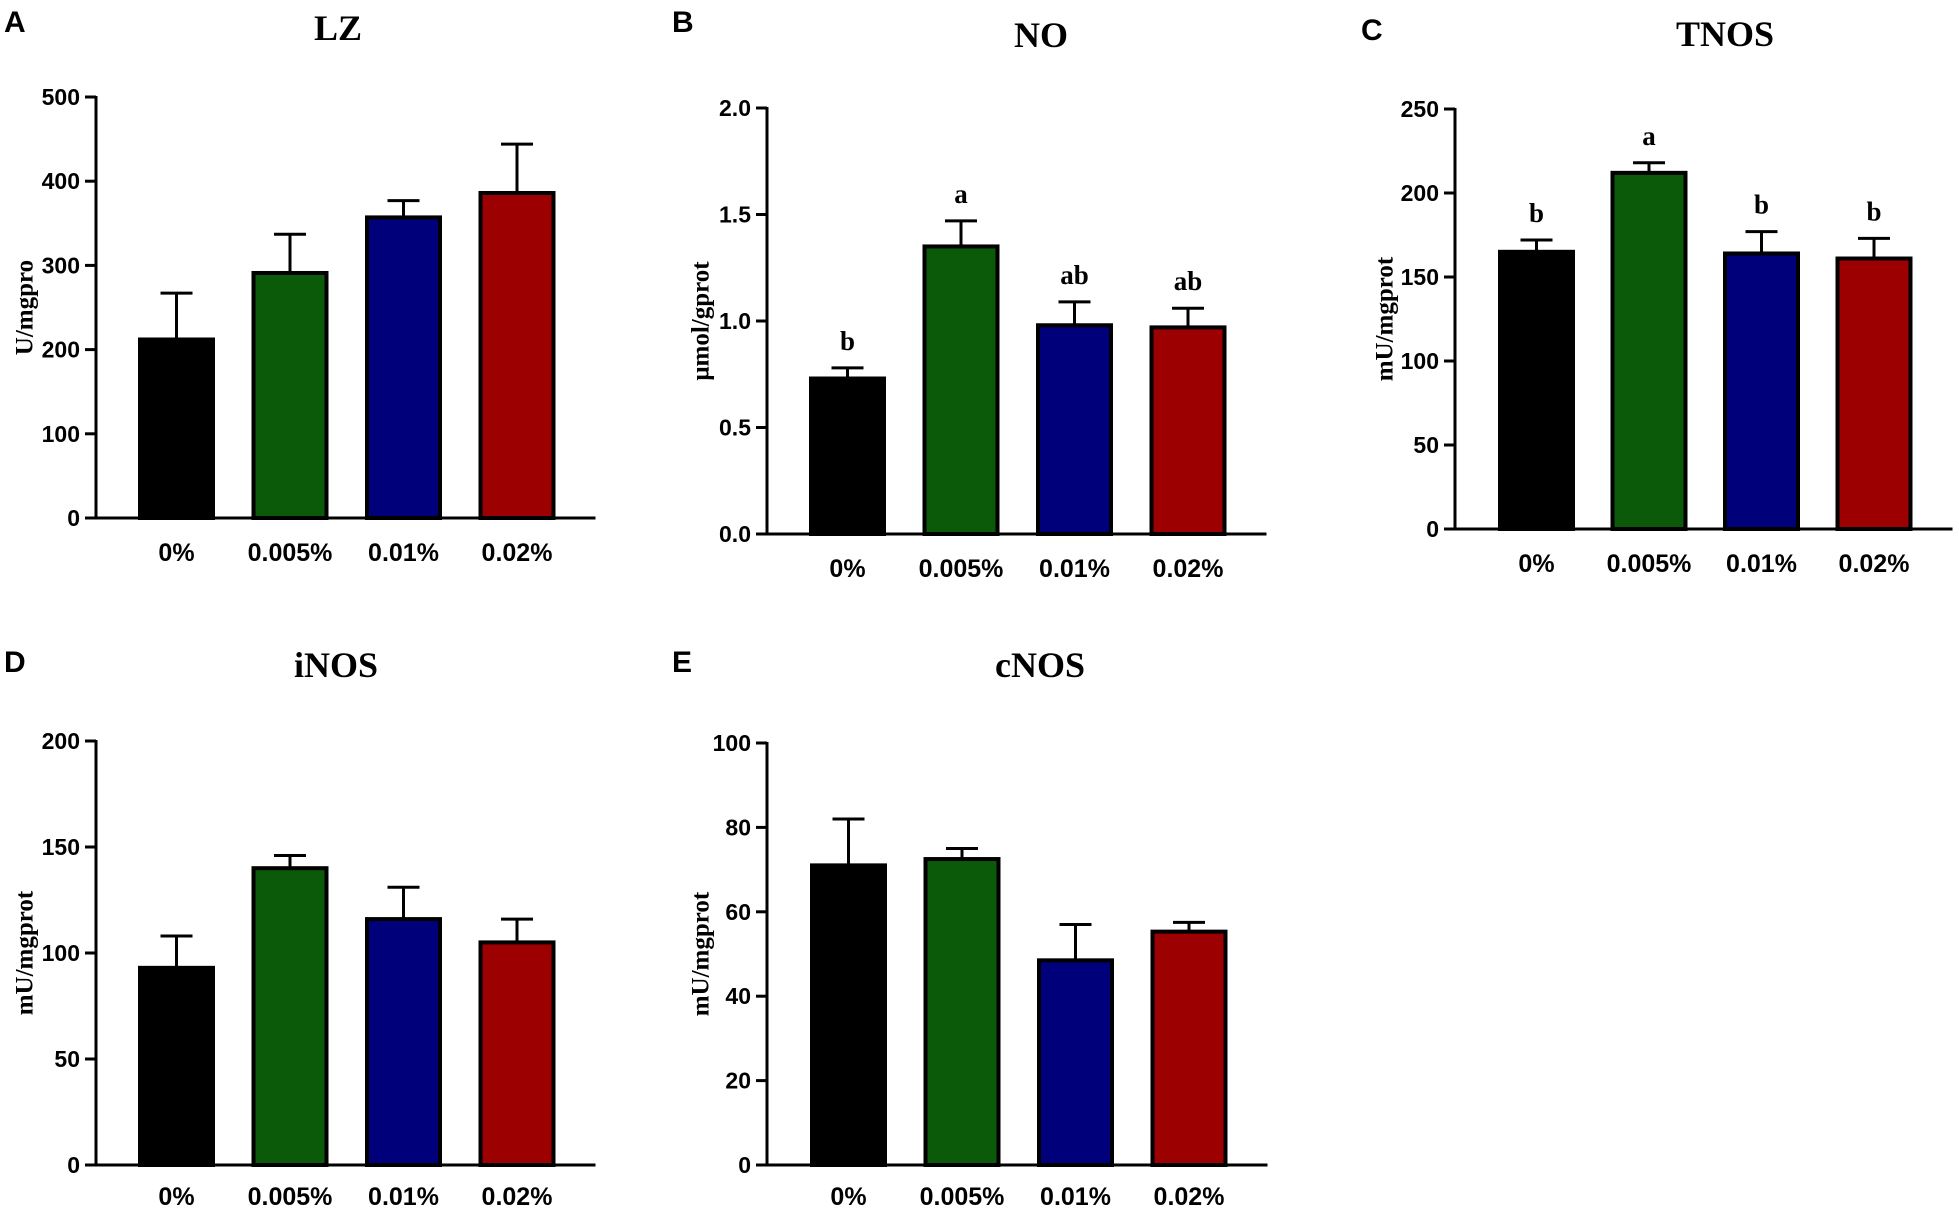 This screenshot has height=1212, width=1959. What do you see at coordinates (61, 265) in the screenshot?
I see `y-tick-label: 300` at bounding box center [61, 265].